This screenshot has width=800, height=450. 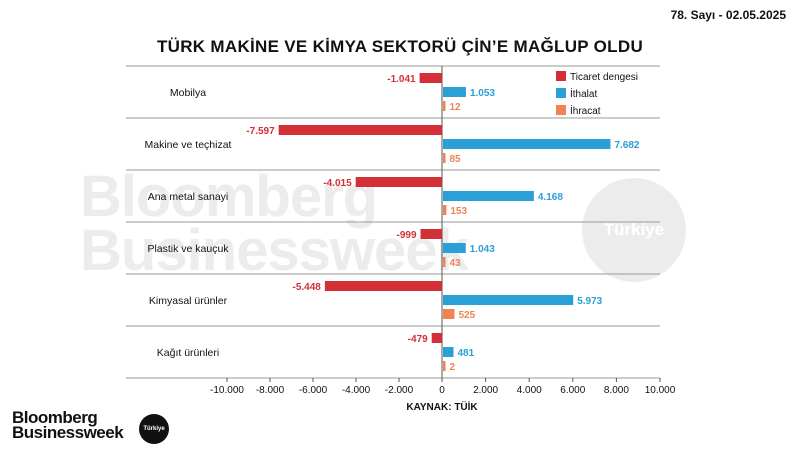 I want to click on data-label: 85, so click(x=456, y=159).